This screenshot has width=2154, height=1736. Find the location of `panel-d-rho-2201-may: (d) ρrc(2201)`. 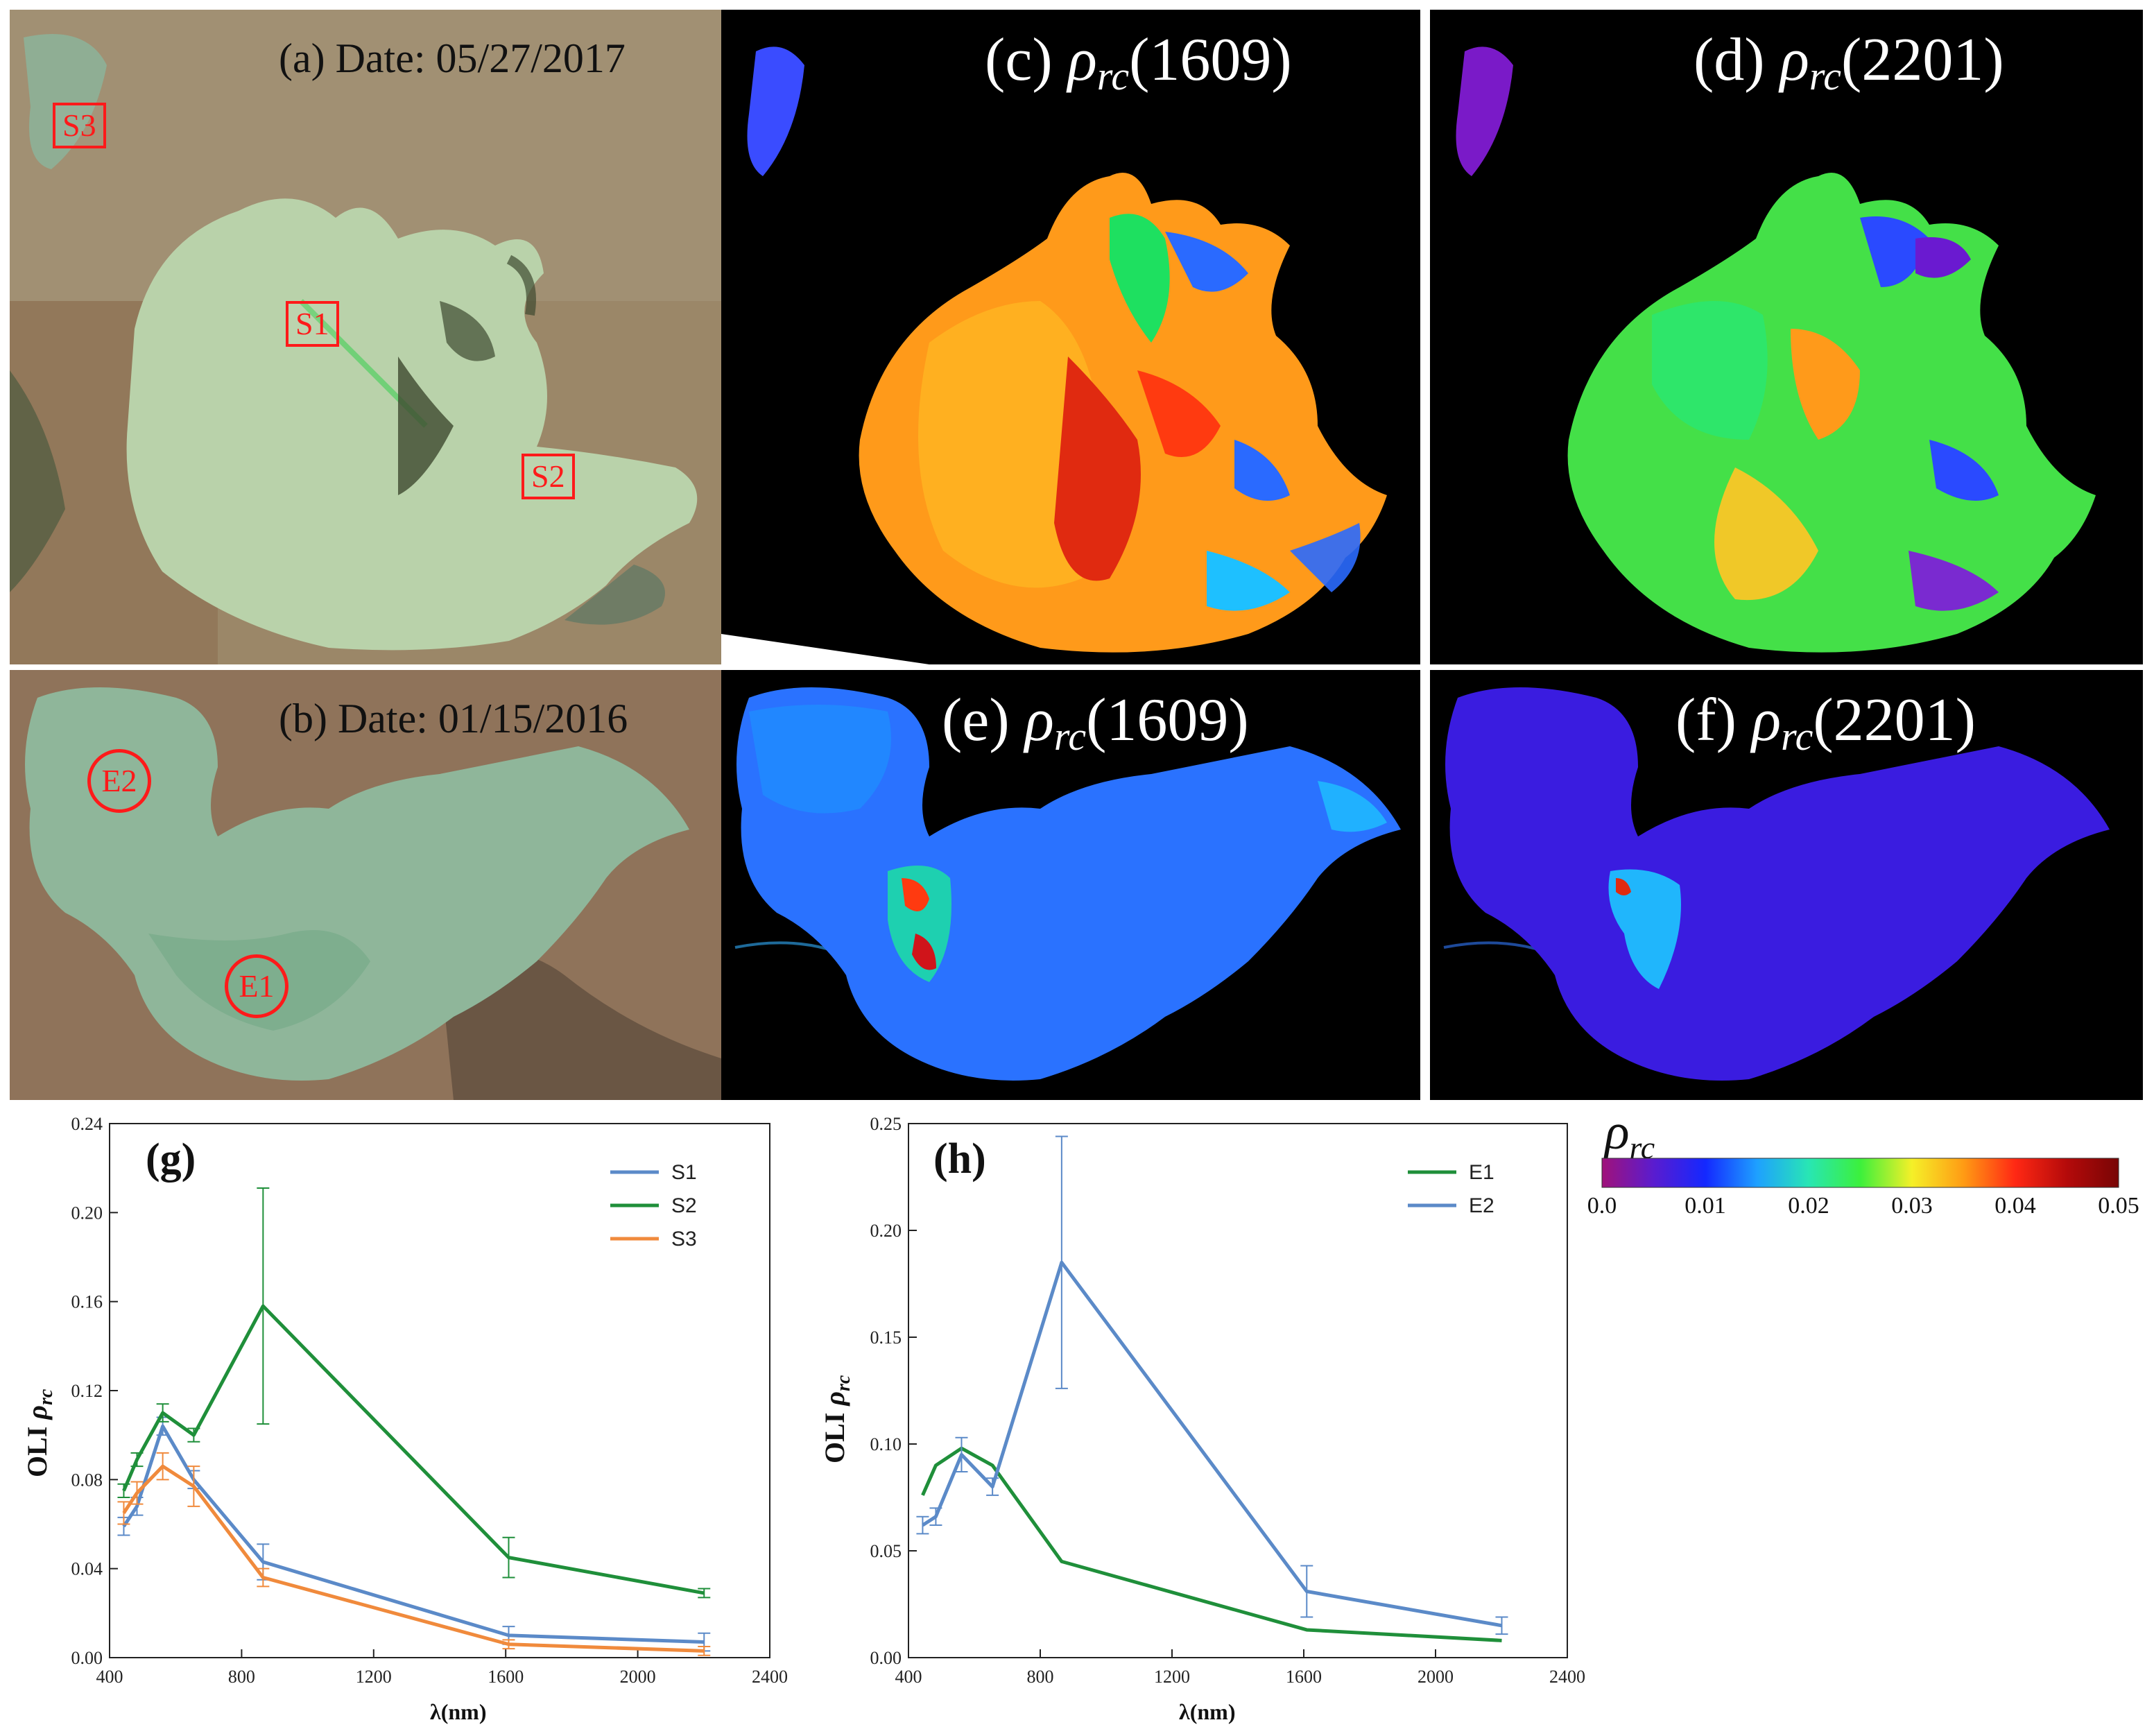

panel-d-rho-2201-may: (d) ρrc(2201) is located at coordinates (1786, 337).